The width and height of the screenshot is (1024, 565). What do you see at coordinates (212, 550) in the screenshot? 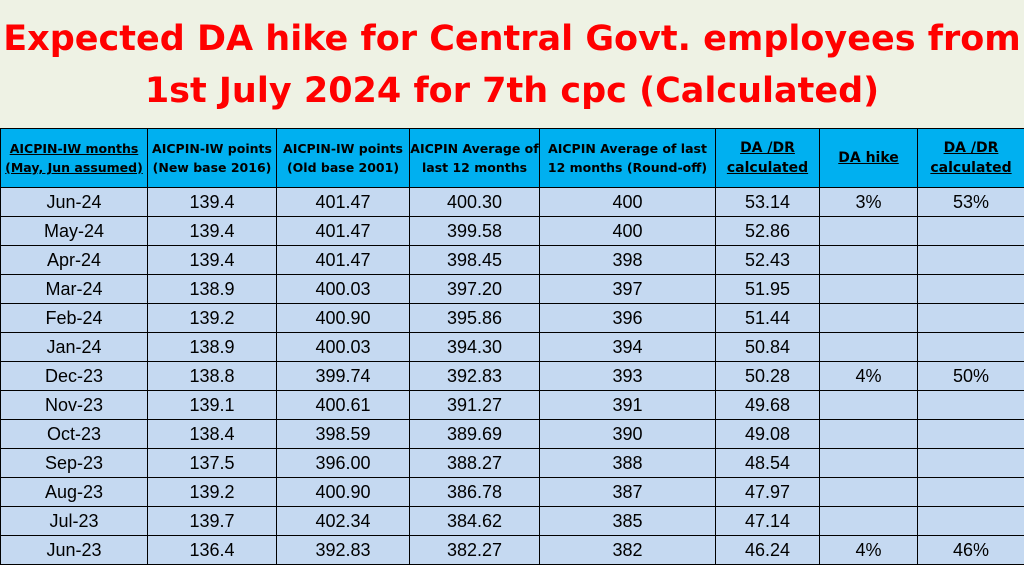
I see `cell-points-new: 136.4` at bounding box center [212, 550].